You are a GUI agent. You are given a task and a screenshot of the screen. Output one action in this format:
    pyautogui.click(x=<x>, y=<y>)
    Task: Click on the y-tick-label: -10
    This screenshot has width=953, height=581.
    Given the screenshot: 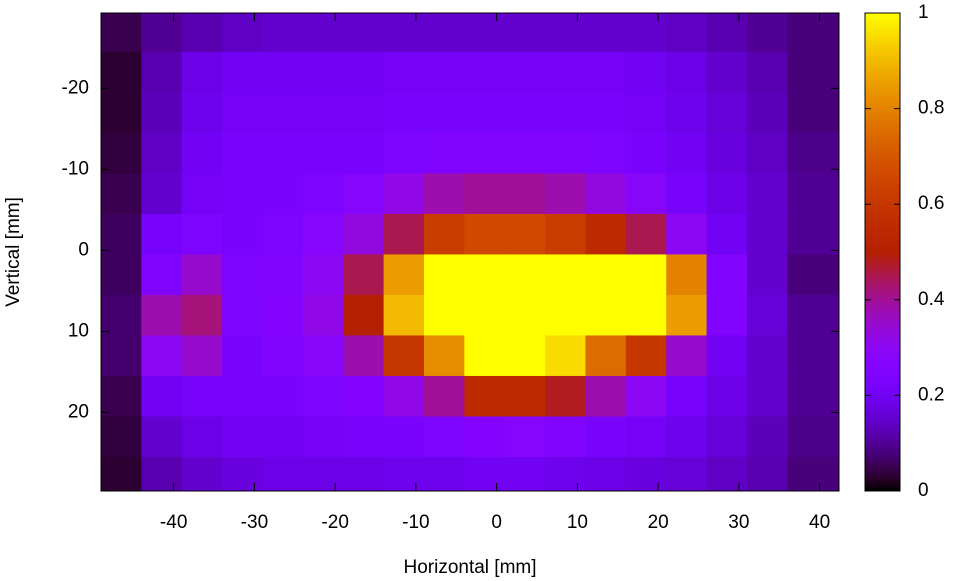 What is the action you would take?
    pyautogui.click(x=75, y=168)
    